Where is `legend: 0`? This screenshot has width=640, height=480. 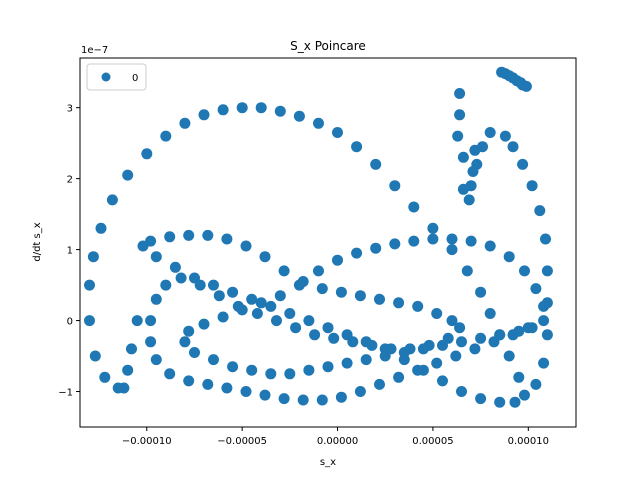
legend: 0 is located at coordinates (116, 77).